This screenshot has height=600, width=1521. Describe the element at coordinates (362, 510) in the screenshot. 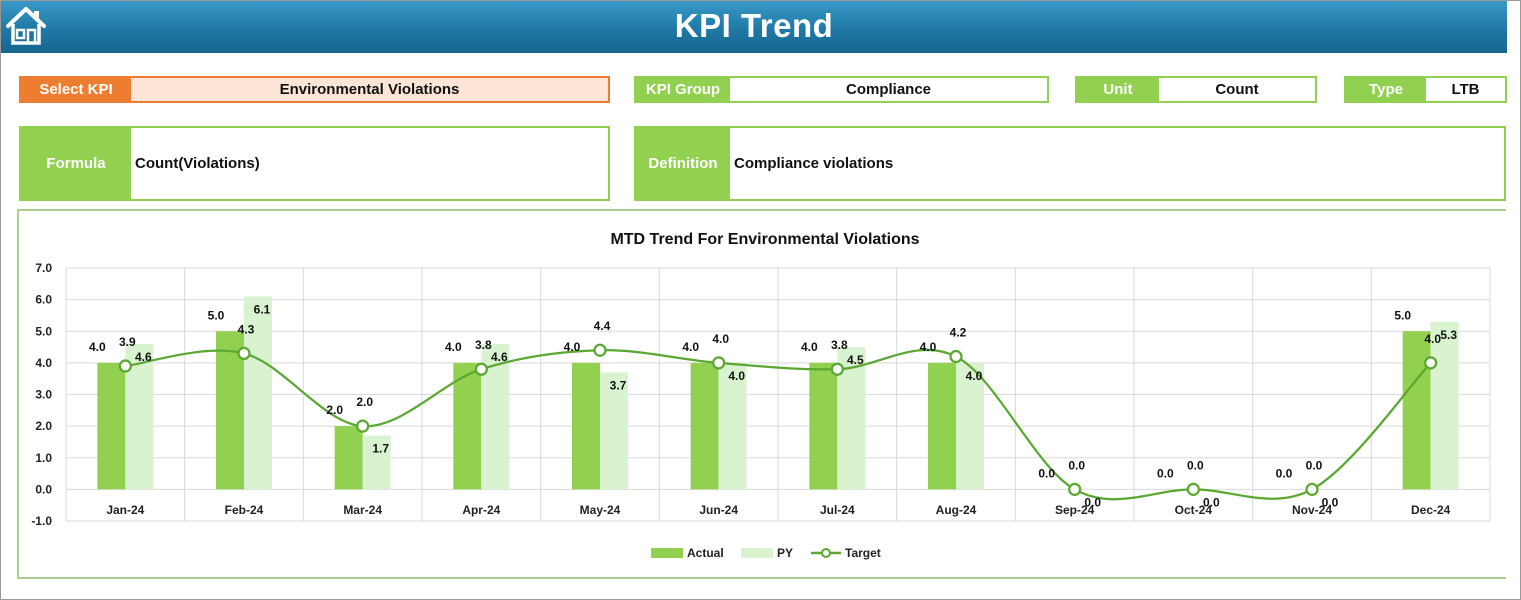

I see `x-tick-label: Mar-24` at that location.